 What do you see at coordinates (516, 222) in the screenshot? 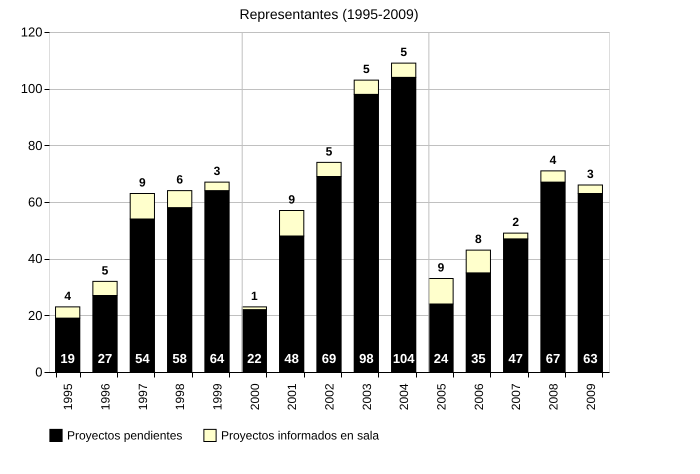
I see `data-label: 2` at bounding box center [516, 222].